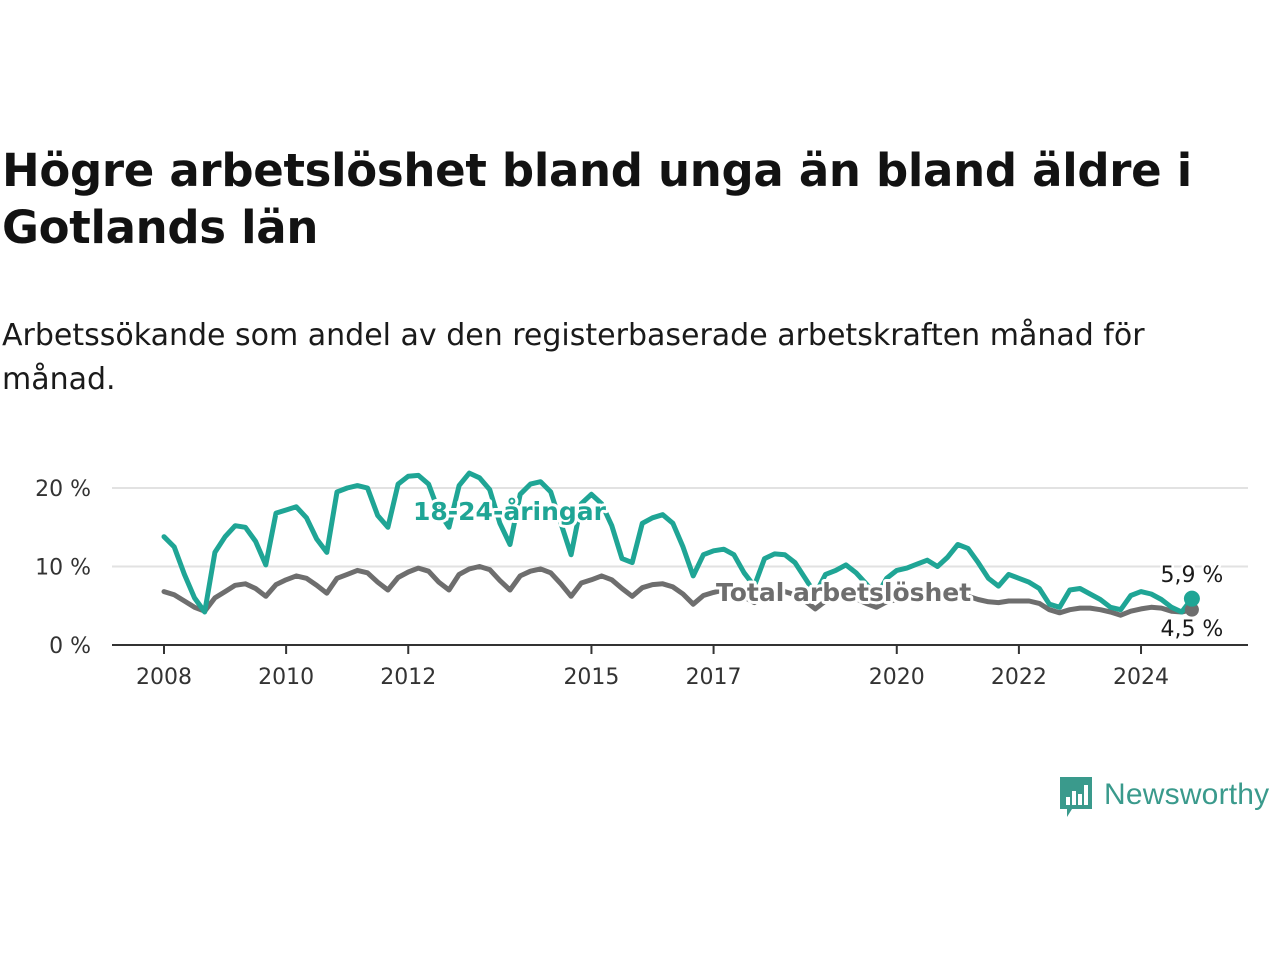 The height and width of the screenshot is (960, 1280). I want to click on x-axis: 2008 2010 2012 2015 2017 2020 2022 2024, so click(652, 667).